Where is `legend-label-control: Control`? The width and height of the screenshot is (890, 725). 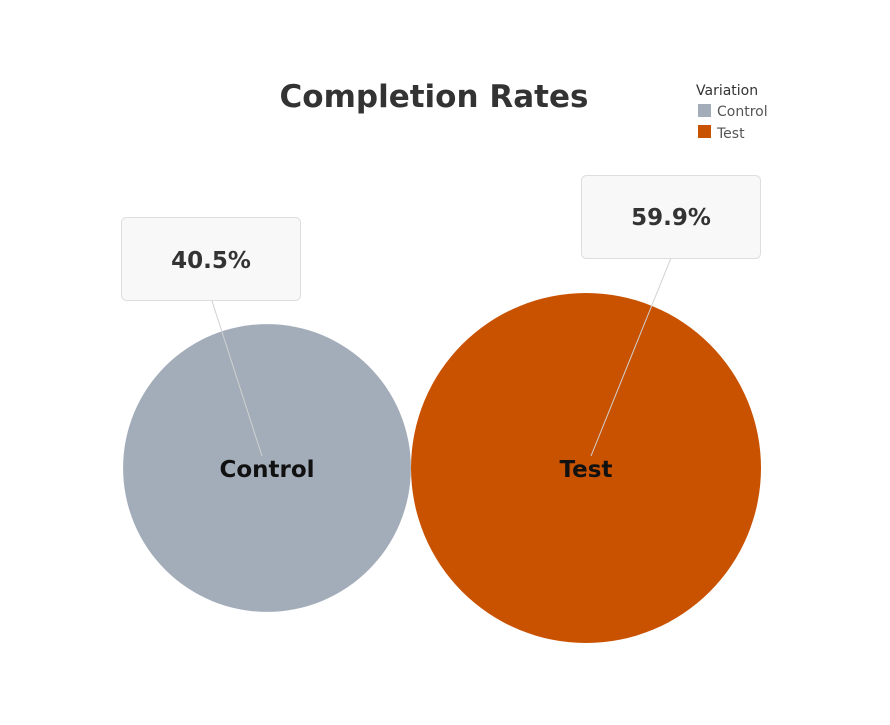 legend-label-control: Control is located at coordinates (742, 112).